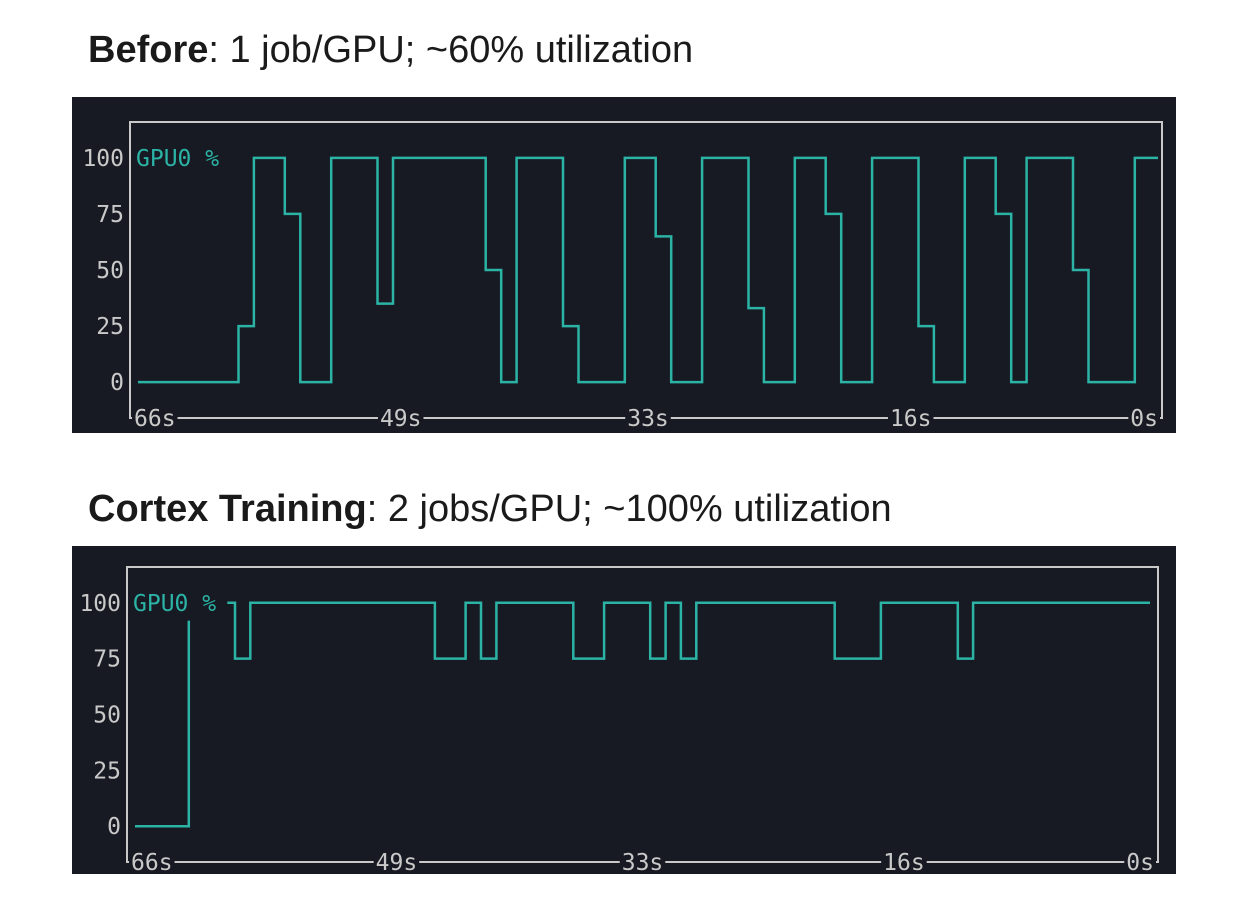 Image resolution: width=1244 pixels, height=912 pixels. Describe the element at coordinates (227, 509) in the screenshot. I see `title-bold: Cortex Training` at that location.